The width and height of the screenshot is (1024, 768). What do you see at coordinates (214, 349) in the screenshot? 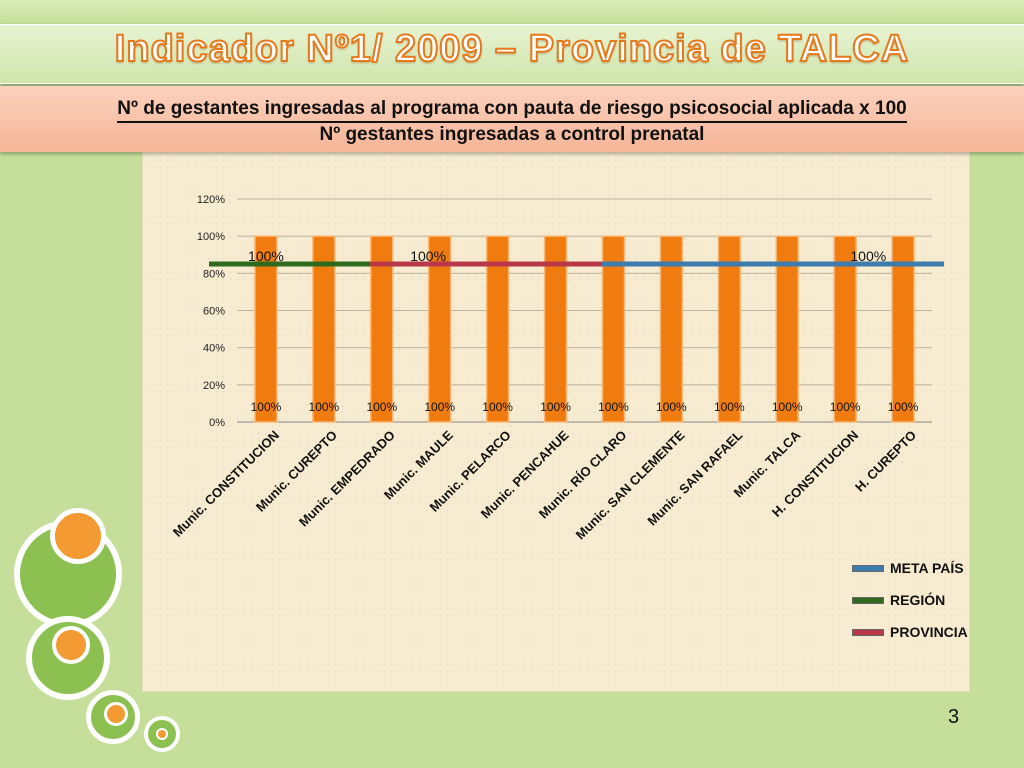
I see `y-tick-label: 40%` at bounding box center [214, 349].